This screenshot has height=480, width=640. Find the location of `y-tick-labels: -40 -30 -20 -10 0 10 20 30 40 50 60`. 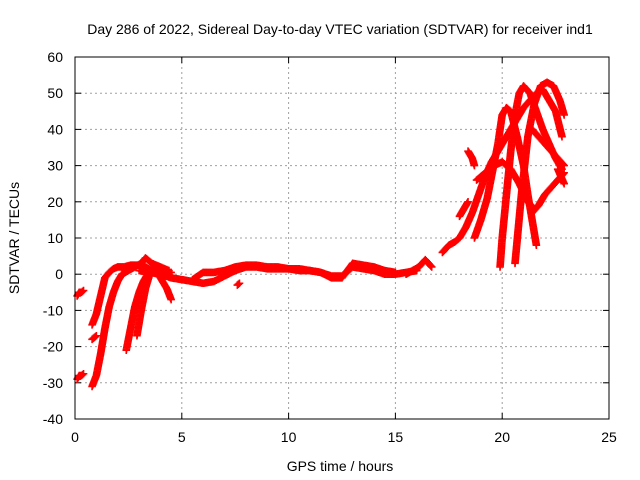

y-tick-labels: -40 -30 -20 -10 0 10 20 30 40 50 60 is located at coordinates (53, 238).